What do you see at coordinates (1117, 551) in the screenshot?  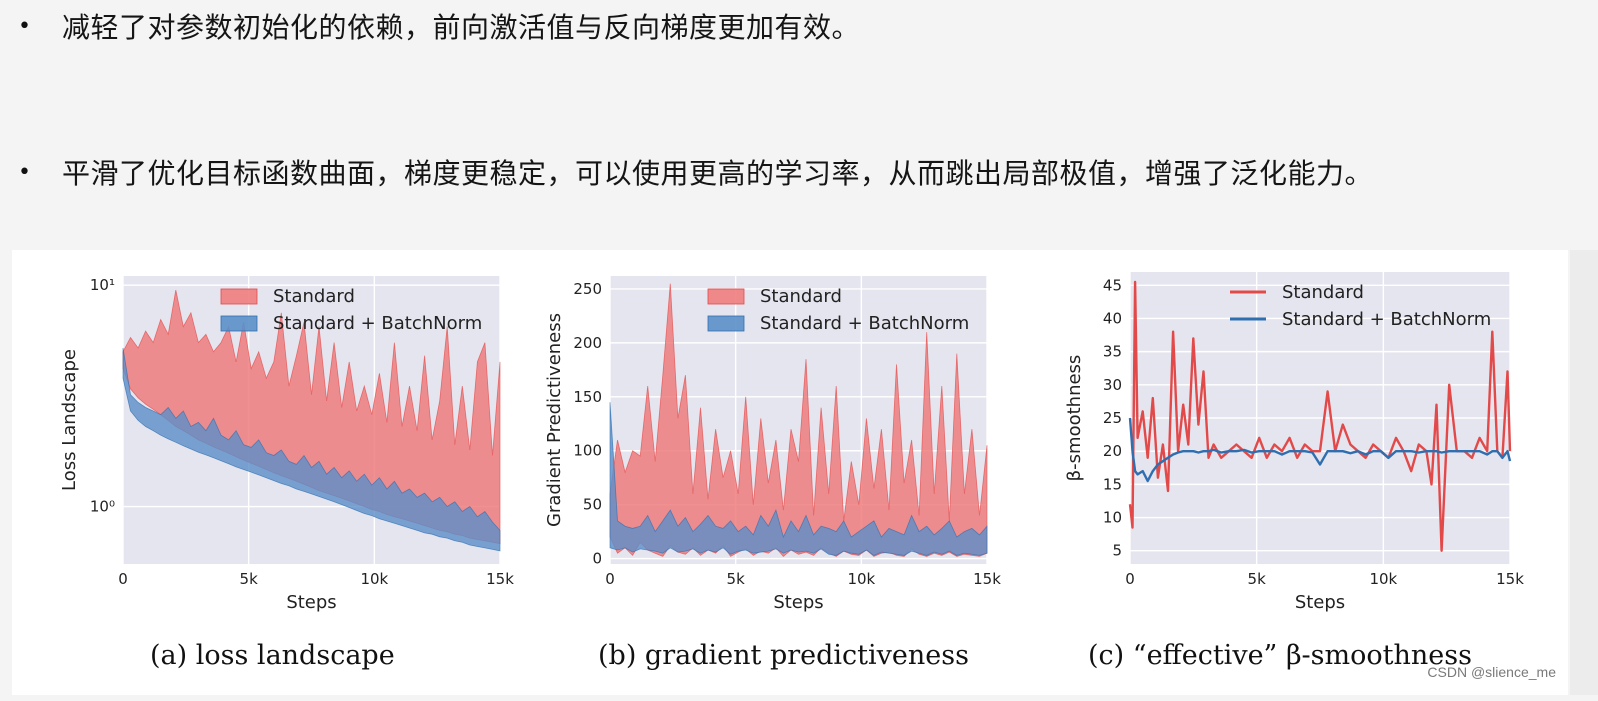 I see `y-tick-label: 5` at bounding box center [1117, 551].